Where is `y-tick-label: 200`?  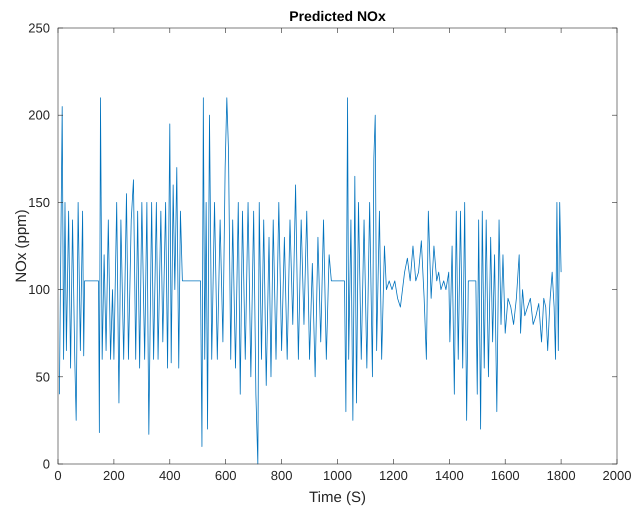 y-tick-label: 200 is located at coordinates (39, 115).